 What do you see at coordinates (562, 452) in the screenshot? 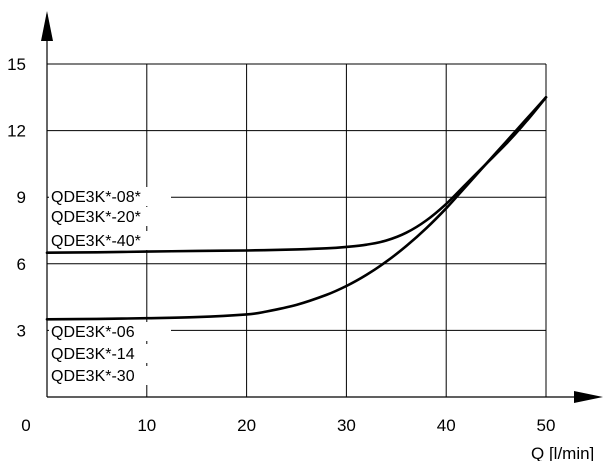
I see `x-axis-label: Q [l/min]` at bounding box center [562, 452].